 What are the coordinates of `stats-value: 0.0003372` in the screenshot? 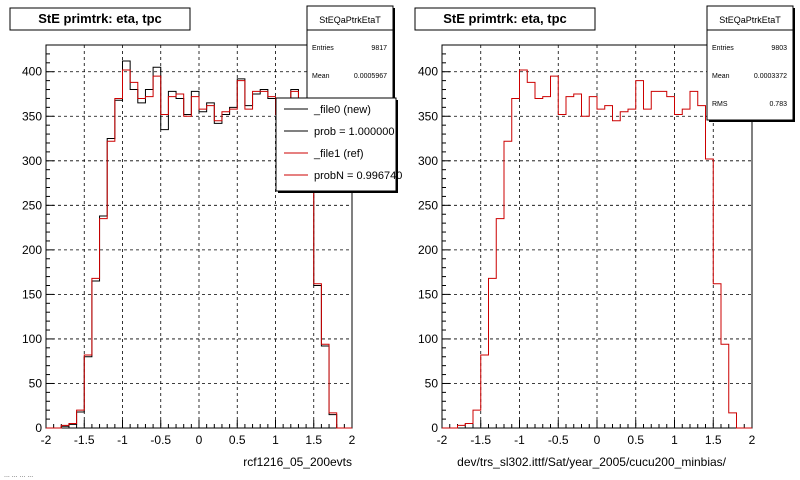 It's located at (770, 76).